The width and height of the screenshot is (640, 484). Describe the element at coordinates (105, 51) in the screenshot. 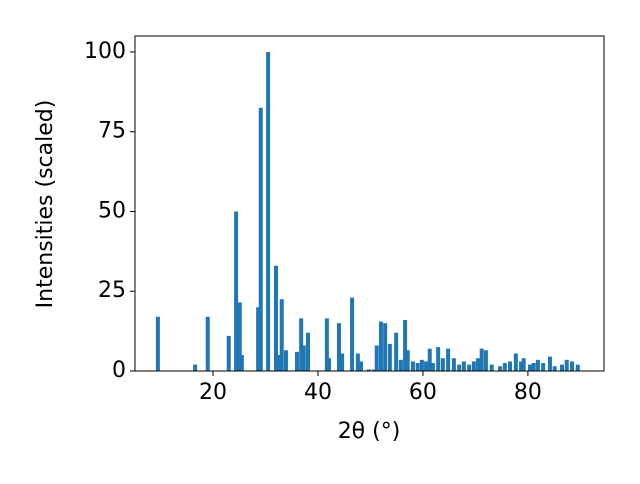

I see `y-tick-label: 100` at that location.